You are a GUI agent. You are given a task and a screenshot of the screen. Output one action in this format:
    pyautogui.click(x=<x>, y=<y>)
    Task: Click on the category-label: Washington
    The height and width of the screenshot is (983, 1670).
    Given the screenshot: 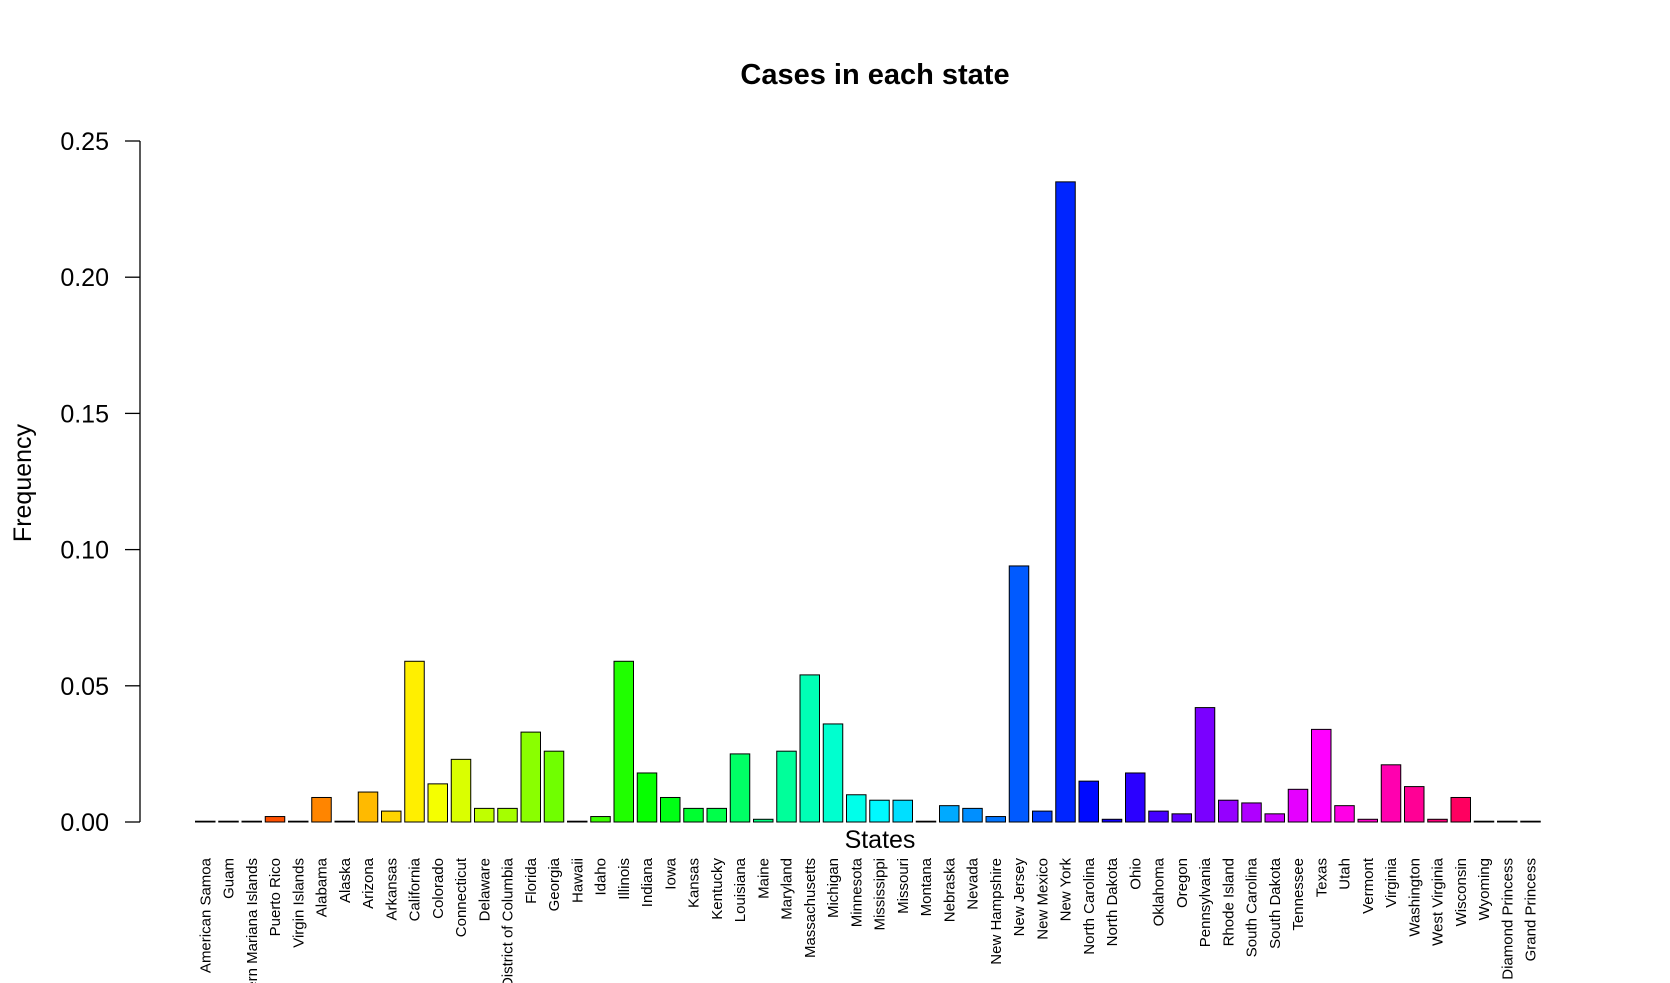 What is the action you would take?
    pyautogui.click(x=1414, y=897)
    